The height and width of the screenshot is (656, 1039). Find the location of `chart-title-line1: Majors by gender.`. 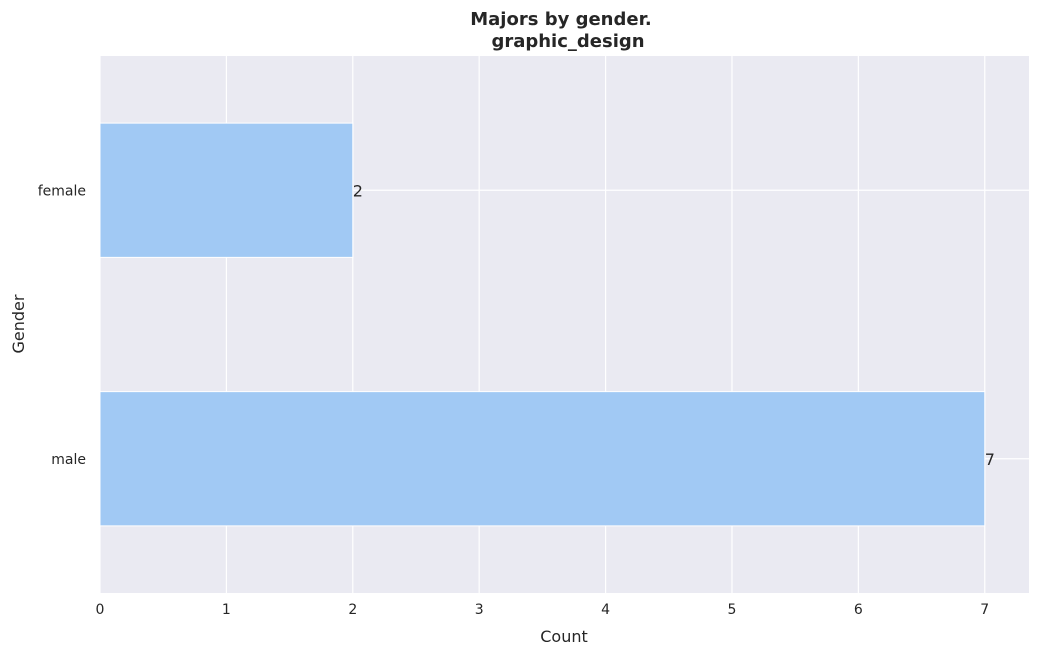

chart-title-line1: Majors by gender. is located at coordinates (561, 19).